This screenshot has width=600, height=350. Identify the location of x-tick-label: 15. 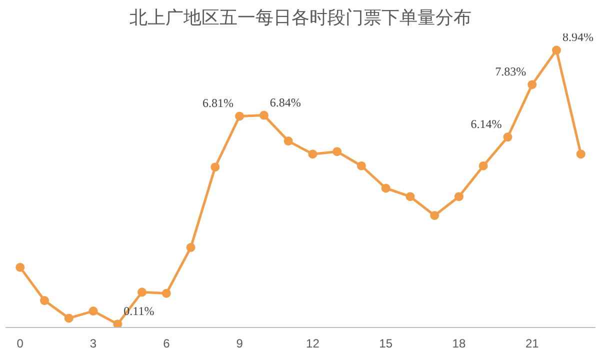
(386, 343).